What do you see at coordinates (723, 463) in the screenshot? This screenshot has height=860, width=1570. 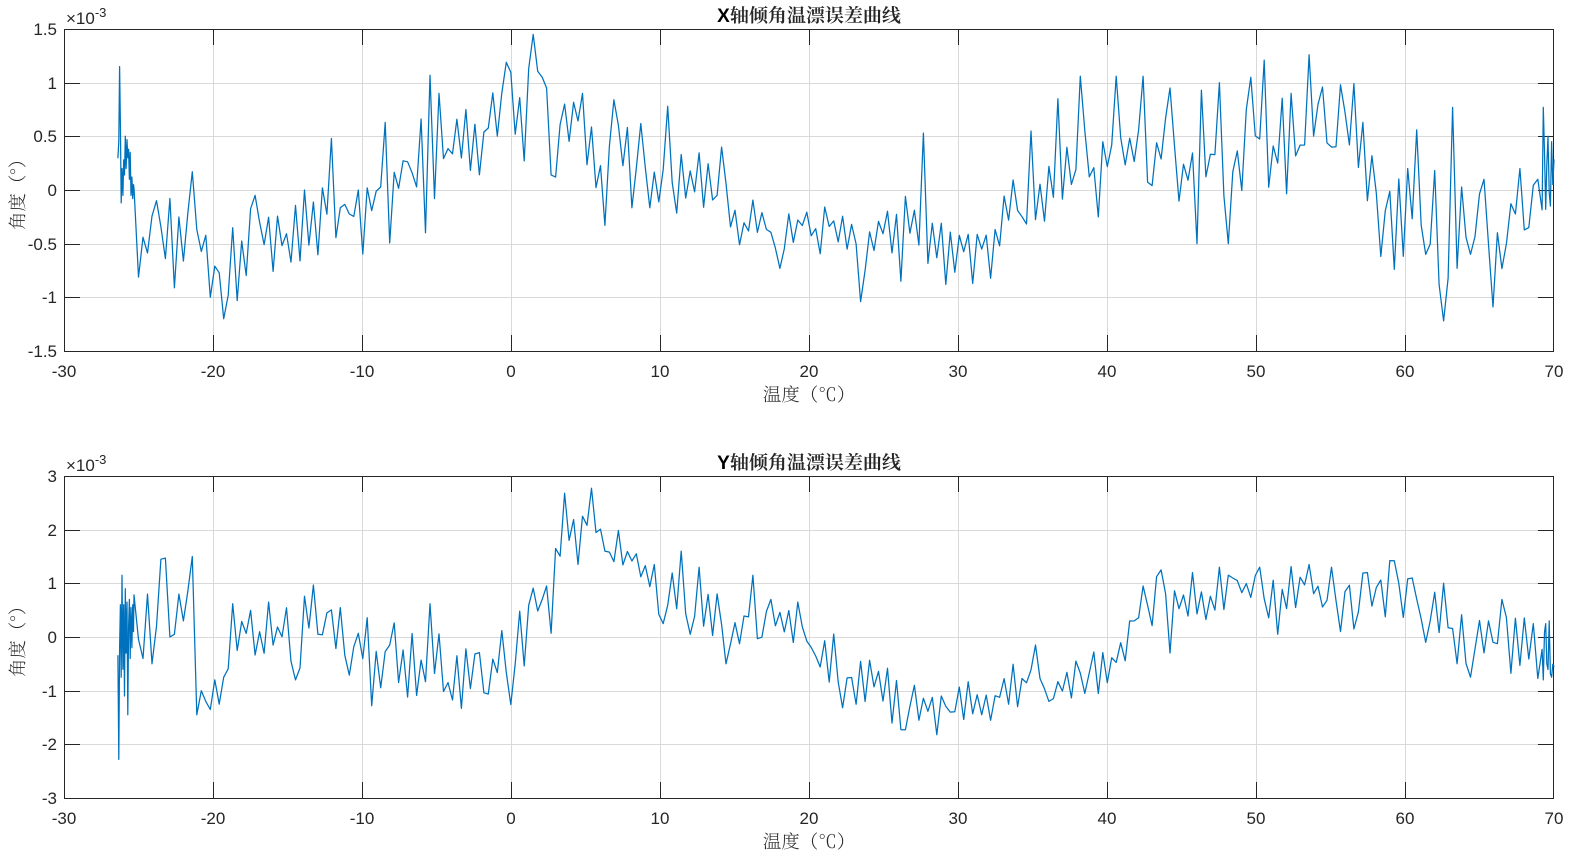 I see `svg-text: Y` at bounding box center [723, 463].